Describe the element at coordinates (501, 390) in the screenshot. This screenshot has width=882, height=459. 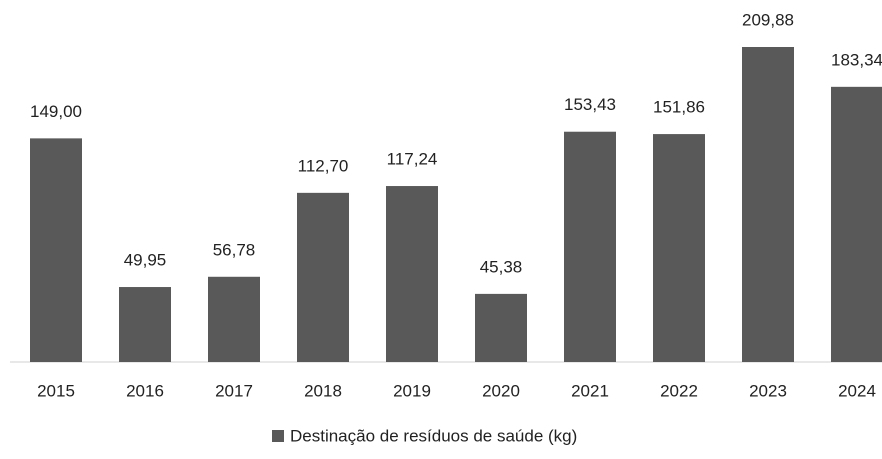
I see `x-tick-label: 2020` at that location.